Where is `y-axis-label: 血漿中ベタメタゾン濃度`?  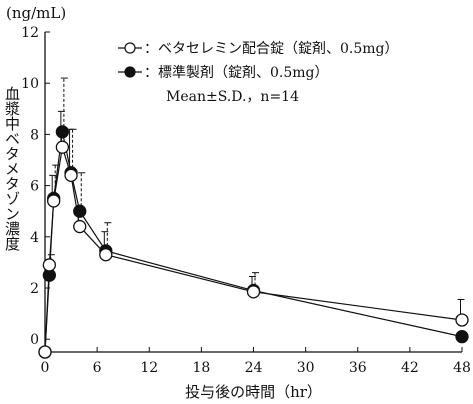 y-axis-label: 血漿中ベタメタゾン濃度 is located at coordinates (12, 168).